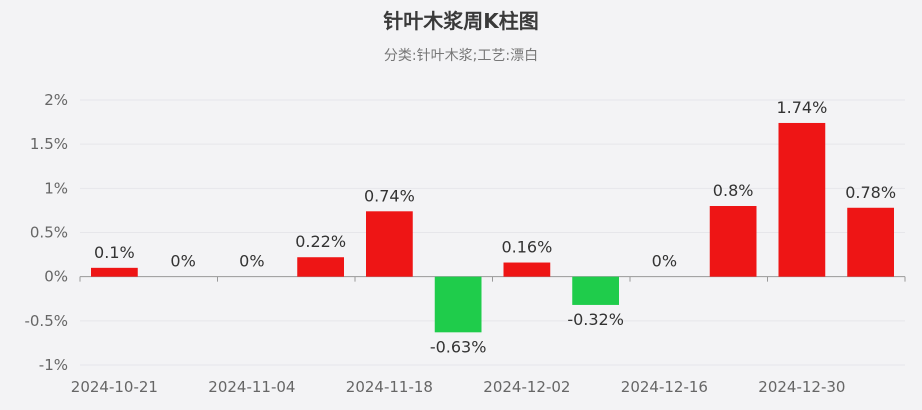 Image resolution: width=922 pixels, height=410 pixels. Describe the element at coordinates (461, 56) in the screenshot. I see `chart-subtitle: 分类:针叶木浆;工艺:漂白` at that location.